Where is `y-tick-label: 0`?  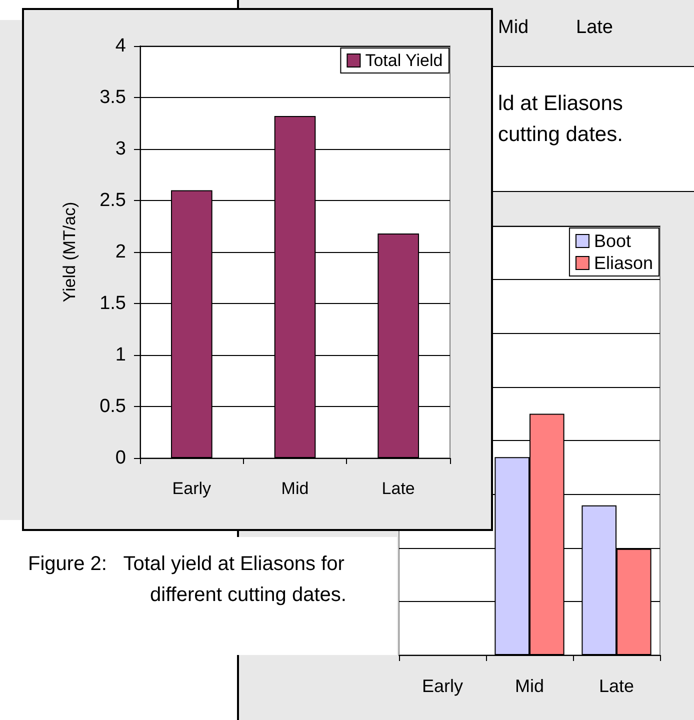 y-tick-label: 0 is located at coordinates (120, 458).